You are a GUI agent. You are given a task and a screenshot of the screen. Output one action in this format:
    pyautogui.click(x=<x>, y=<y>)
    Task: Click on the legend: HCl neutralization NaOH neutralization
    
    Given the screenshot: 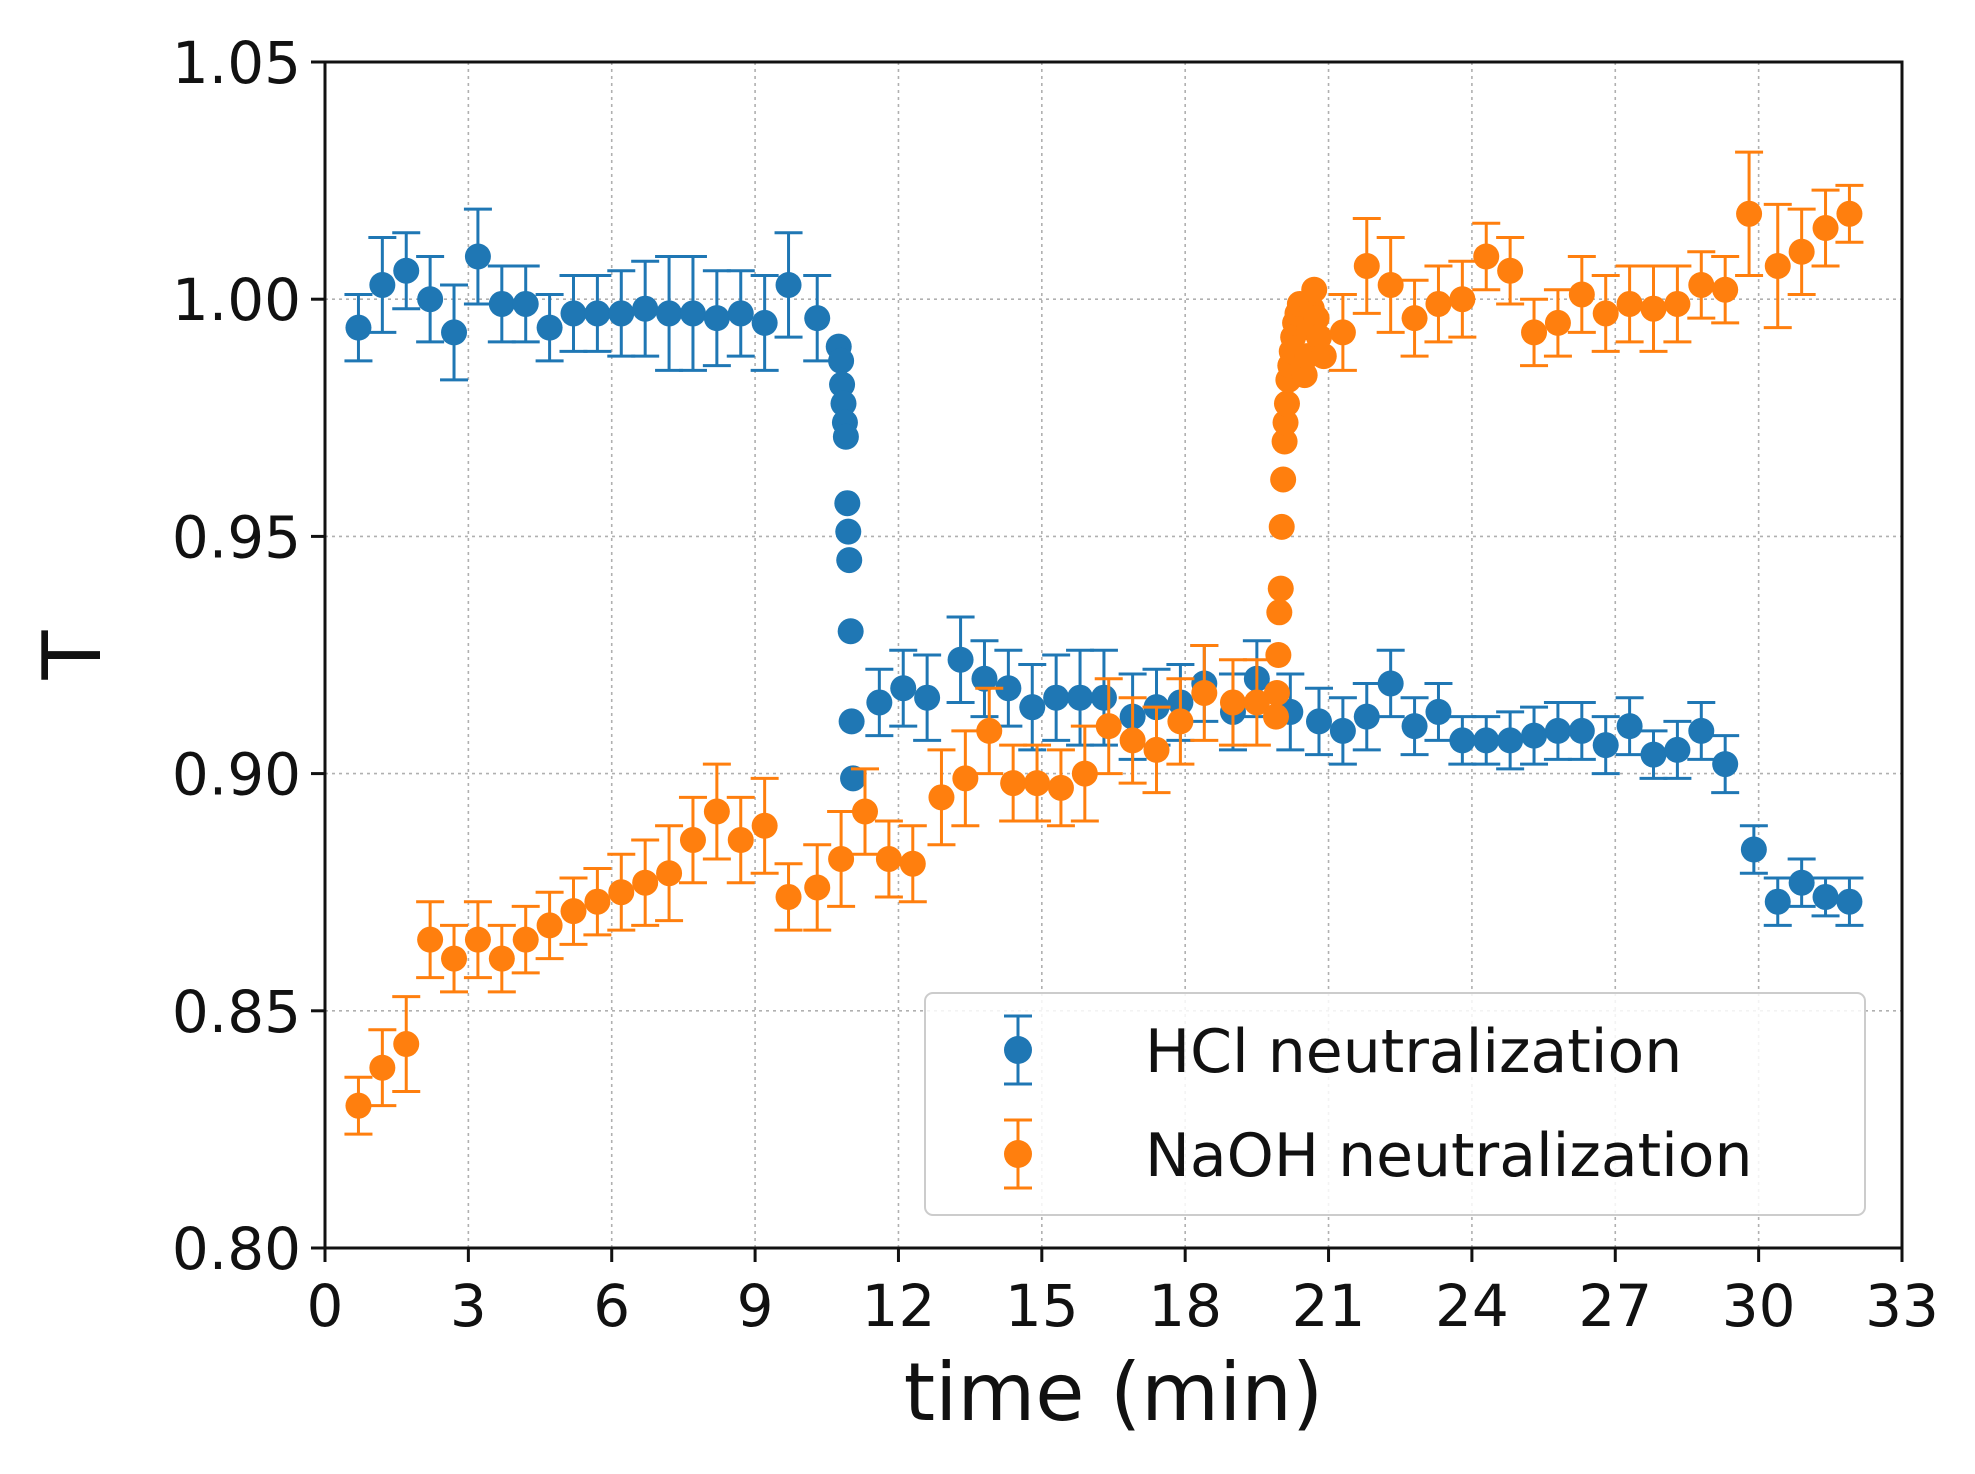 What is the action you would take?
    pyautogui.click(x=1395, y=1104)
    